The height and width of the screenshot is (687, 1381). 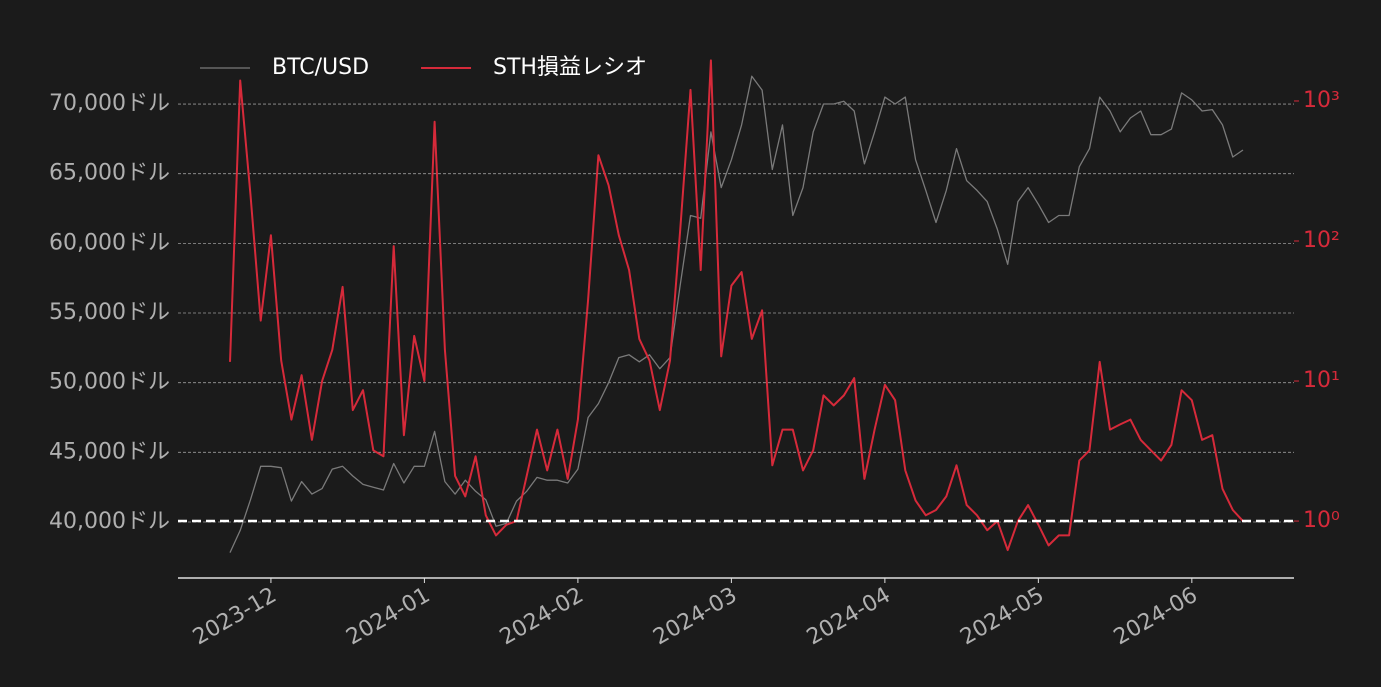 What do you see at coordinates (1321, 520) in the screenshot?
I see `y2-tick-label: 10⁰` at bounding box center [1321, 520].